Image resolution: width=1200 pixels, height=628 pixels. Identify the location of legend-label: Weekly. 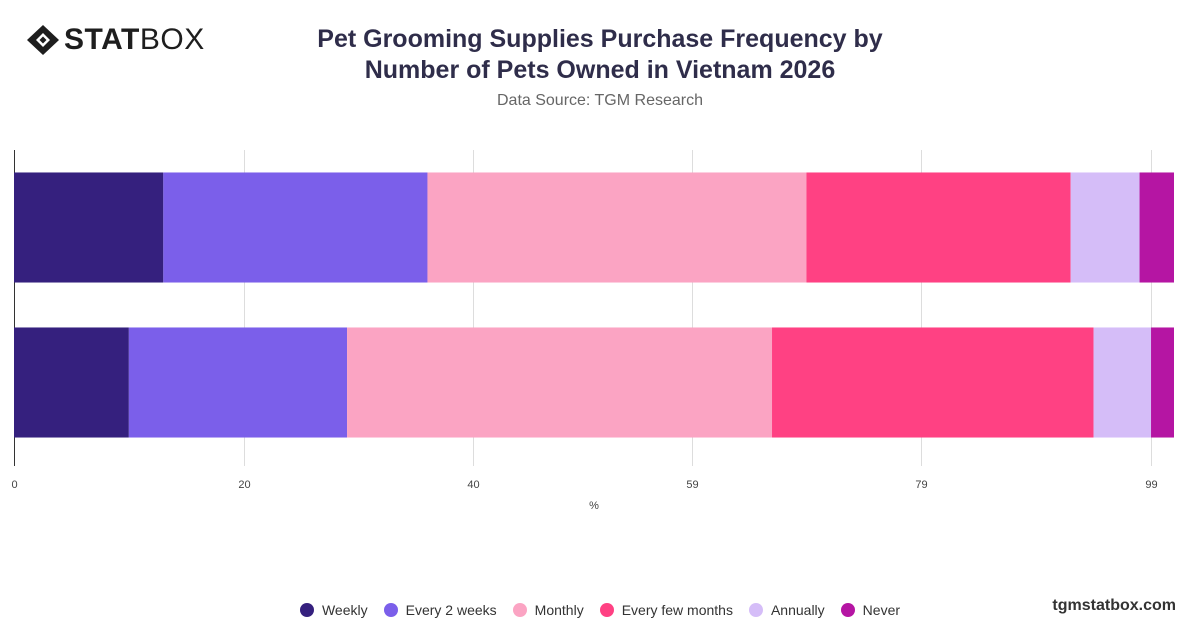
(344, 610).